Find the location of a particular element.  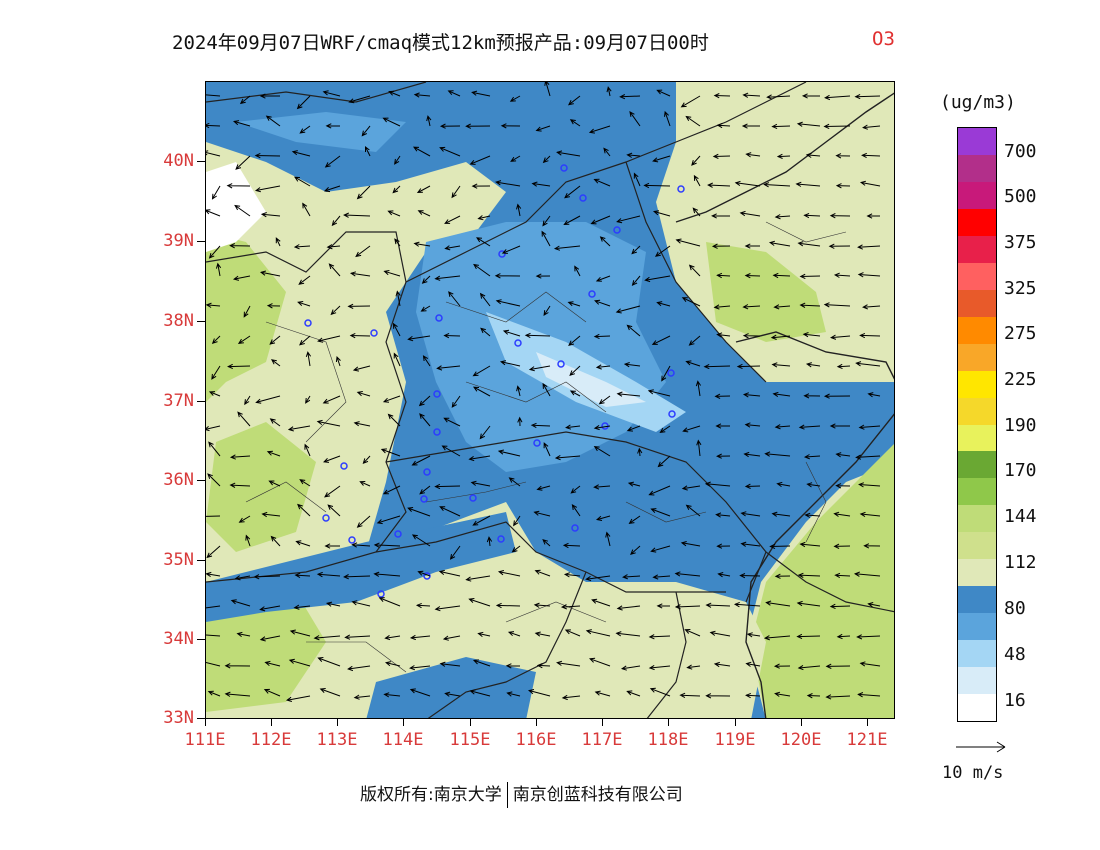

lat-tick is located at coordinates (201, 718).